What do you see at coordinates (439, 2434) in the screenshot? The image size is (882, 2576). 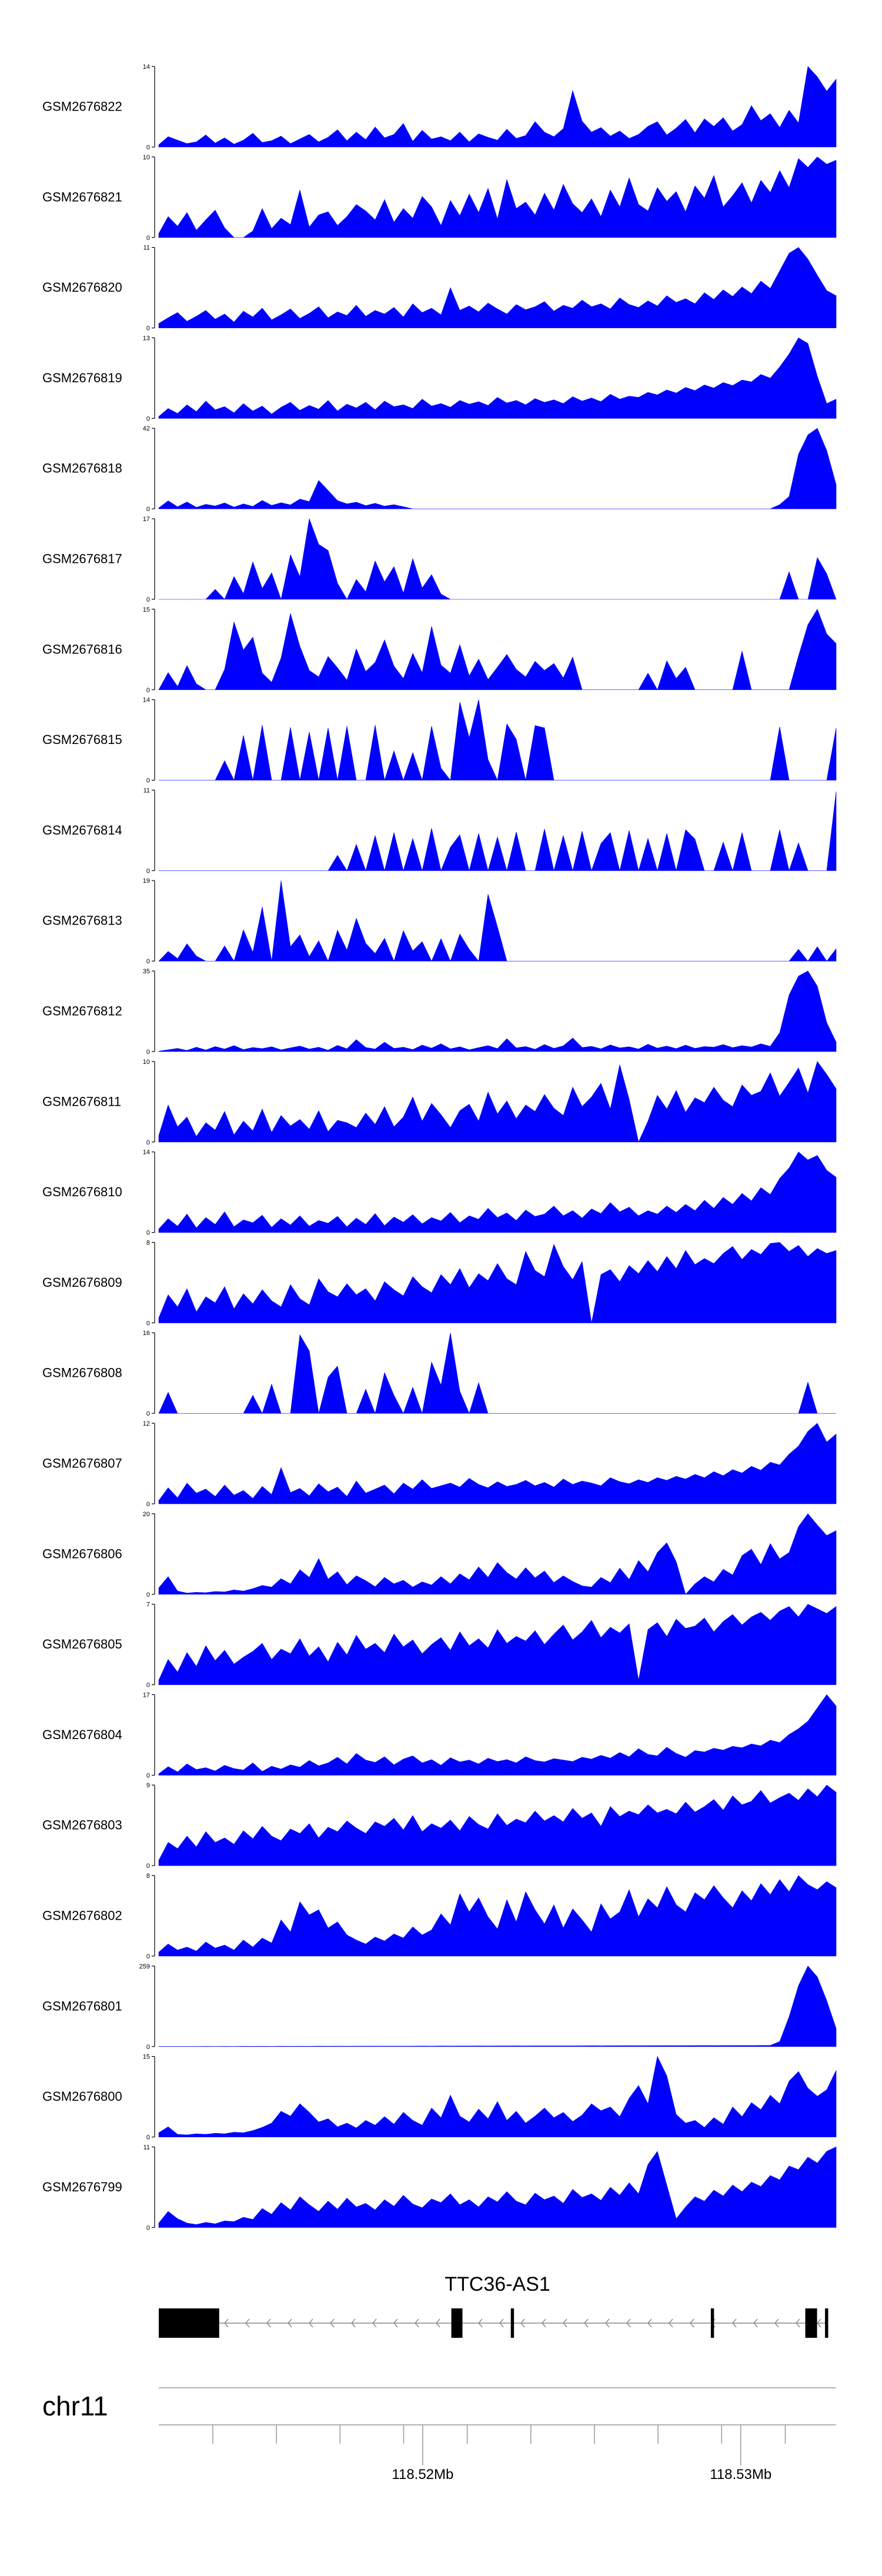 I see `genome-axis-track: chr11 118.52Mb 118.53Mb` at bounding box center [439, 2434].